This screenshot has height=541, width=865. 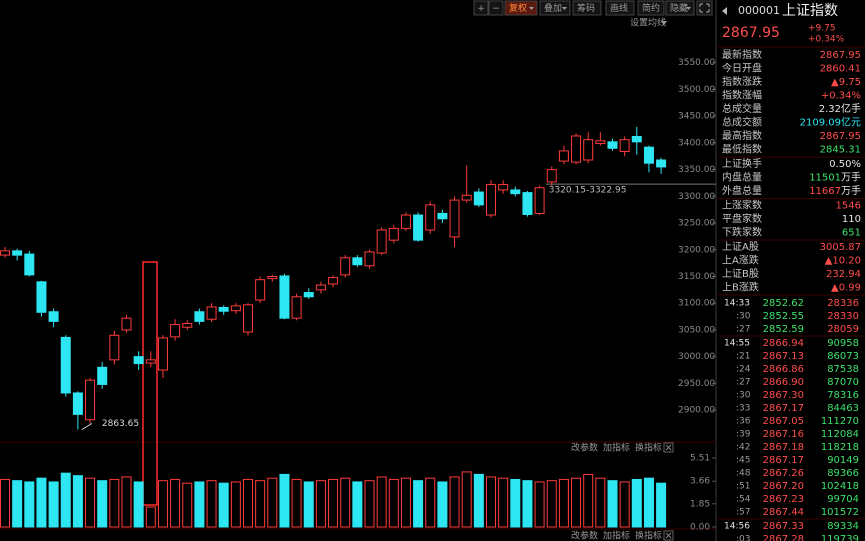 I want to click on tick-time: :33, so click(x=743, y=409).